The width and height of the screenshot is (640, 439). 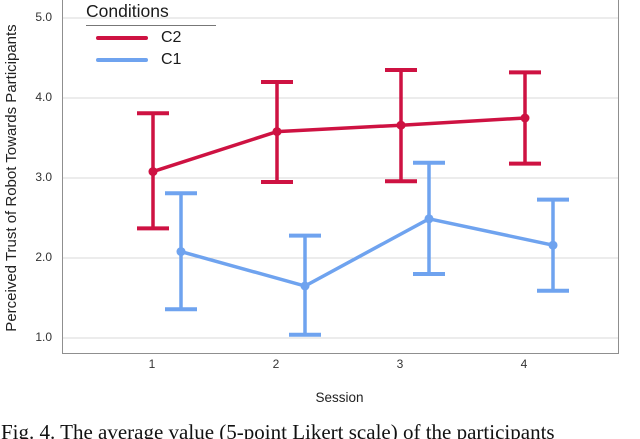 What do you see at coordinates (400, 364) in the screenshot?
I see `x-tick-label: 3` at bounding box center [400, 364].